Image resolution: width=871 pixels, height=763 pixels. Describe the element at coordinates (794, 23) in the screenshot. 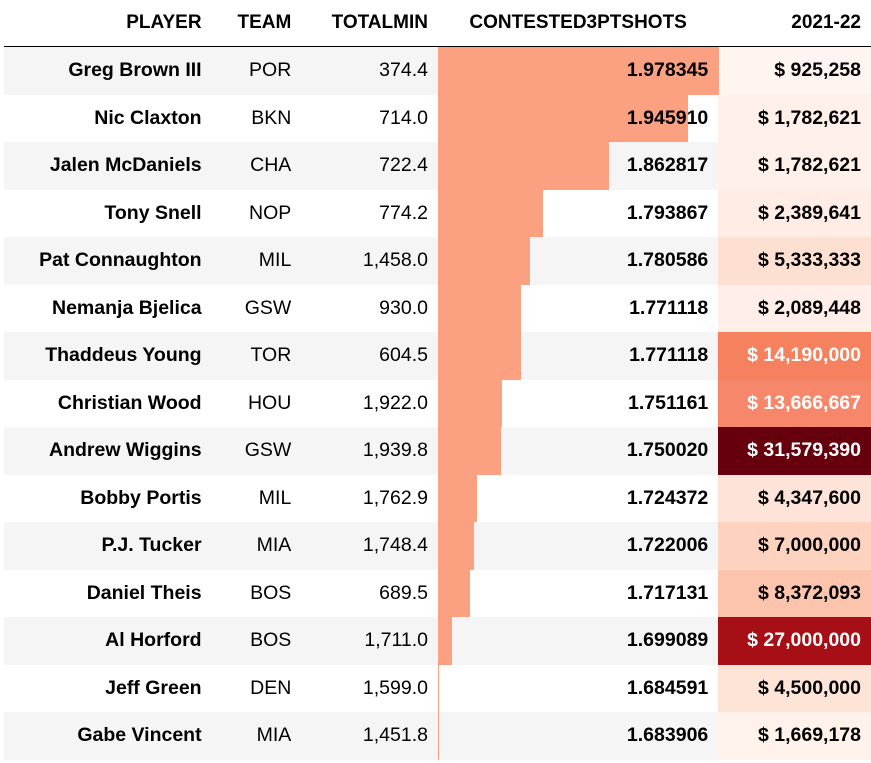

I see `header-salary: 2021-22` at that location.